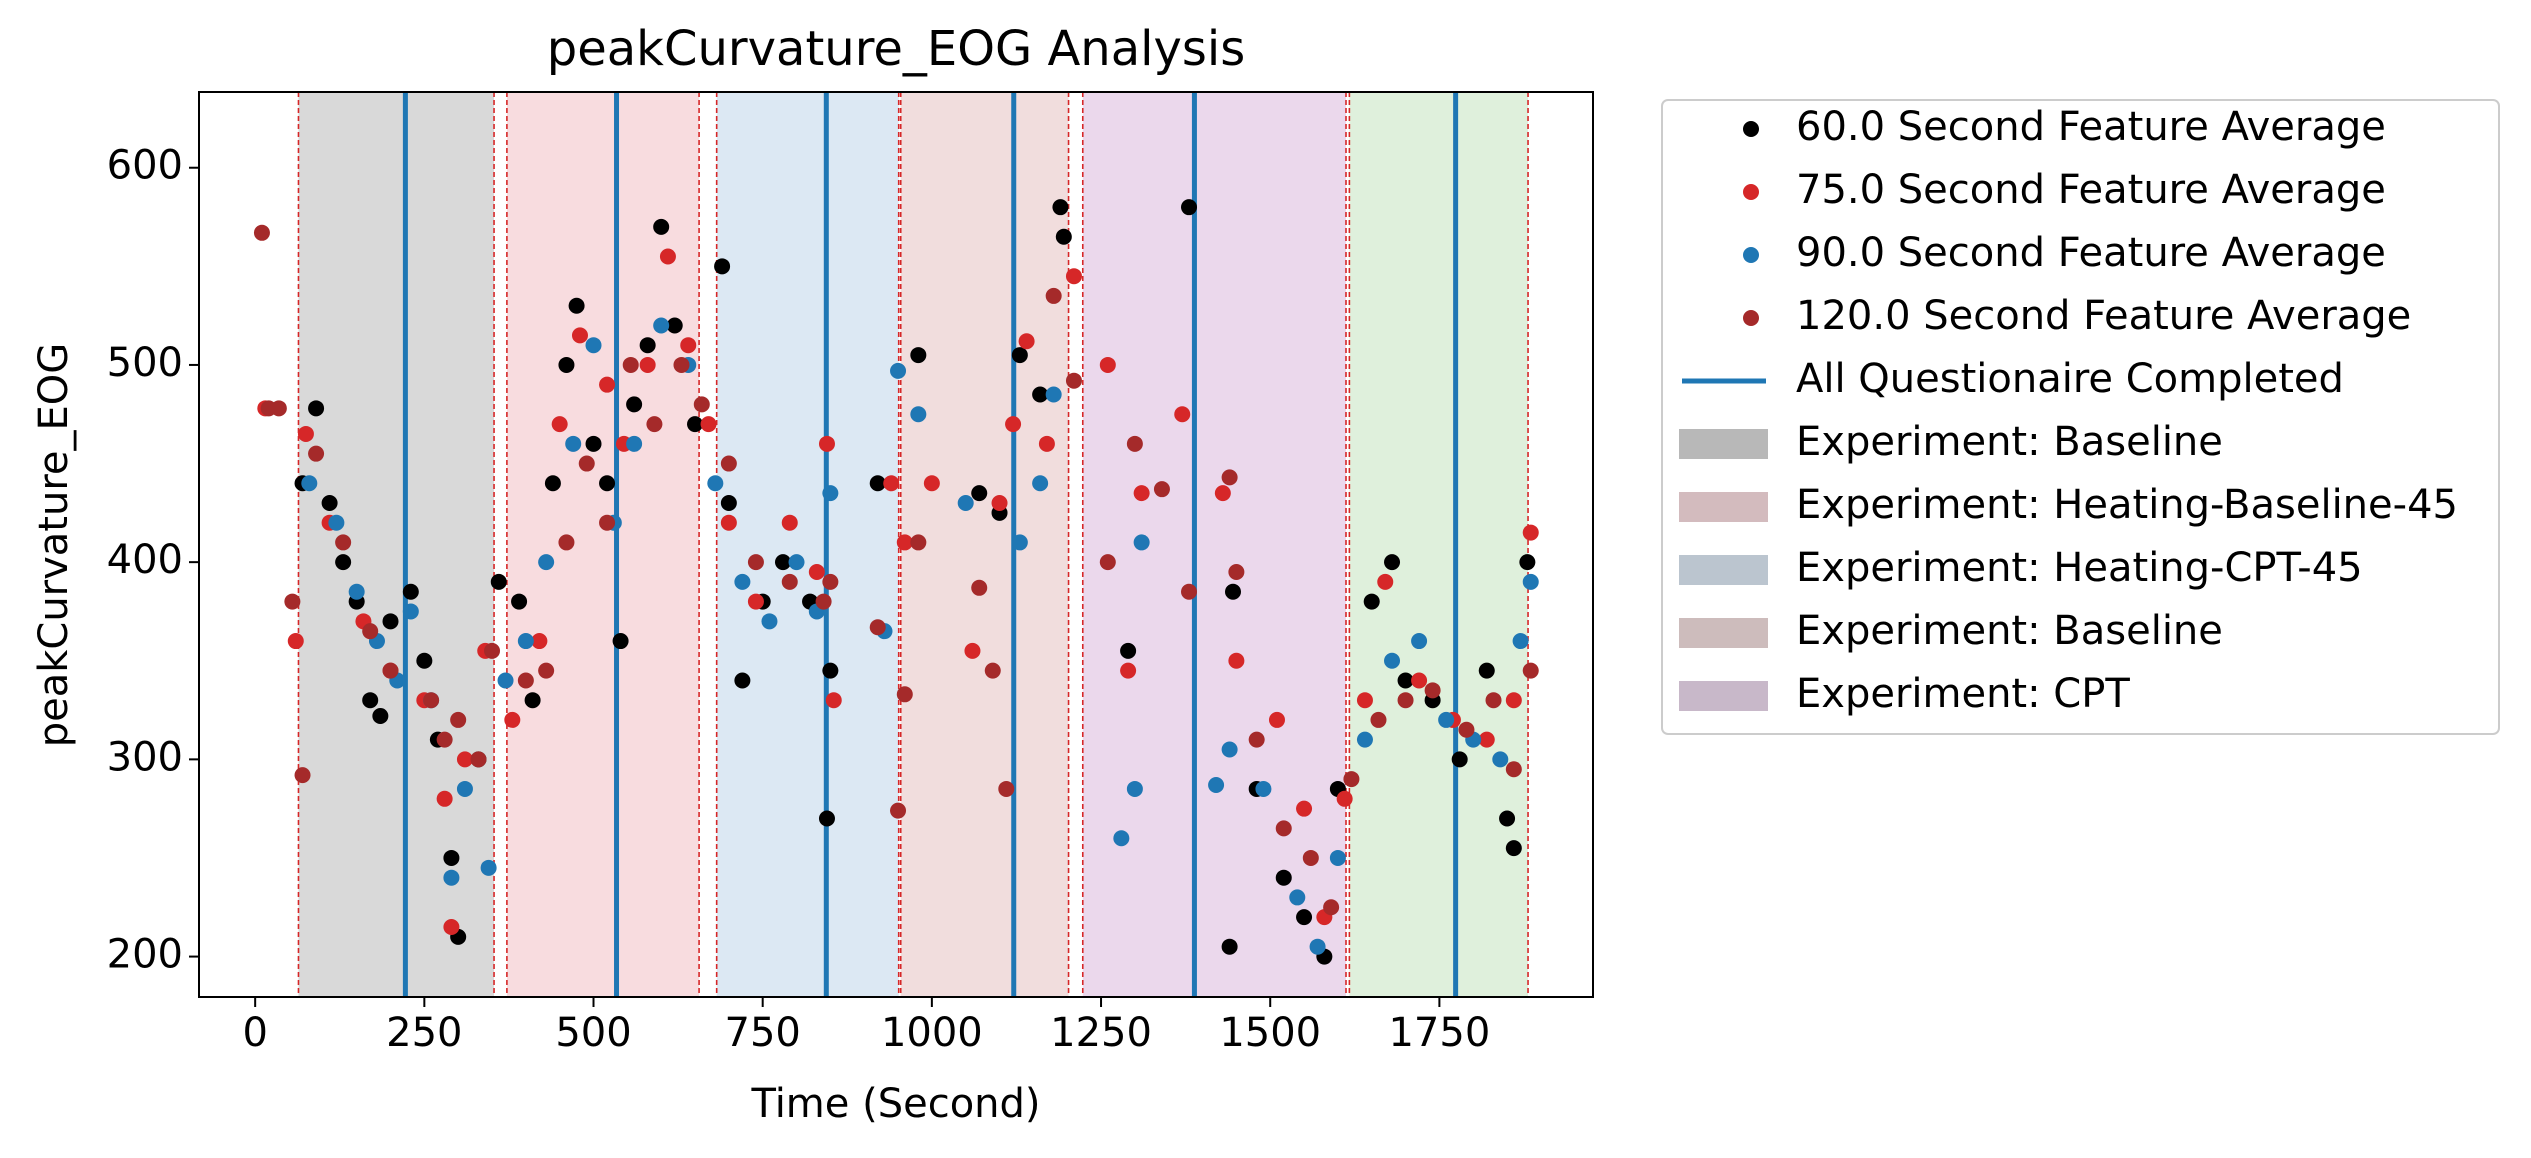  What do you see at coordinates (2009, 442) in the screenshot?
I see `legend-label: Experiment: Baseline` at bounding box center [2009, 442].